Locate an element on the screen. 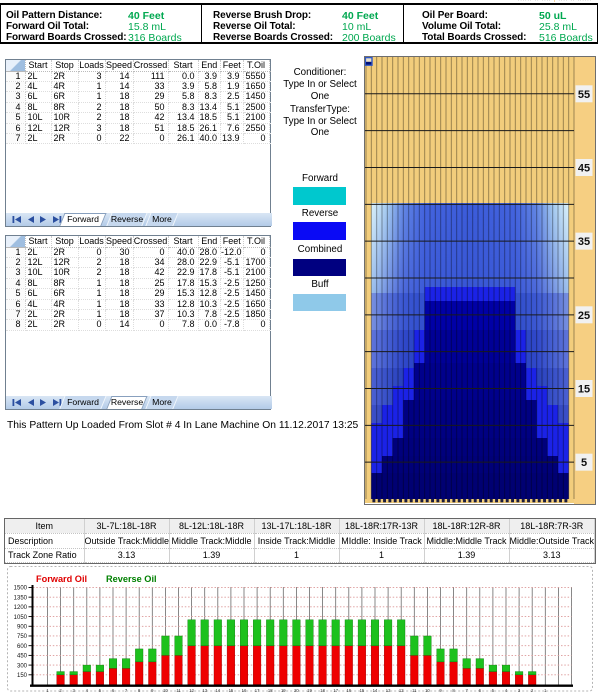 This screenshot has height=692, width=600. svg-text: 150 is located at coordinates (22, 676).